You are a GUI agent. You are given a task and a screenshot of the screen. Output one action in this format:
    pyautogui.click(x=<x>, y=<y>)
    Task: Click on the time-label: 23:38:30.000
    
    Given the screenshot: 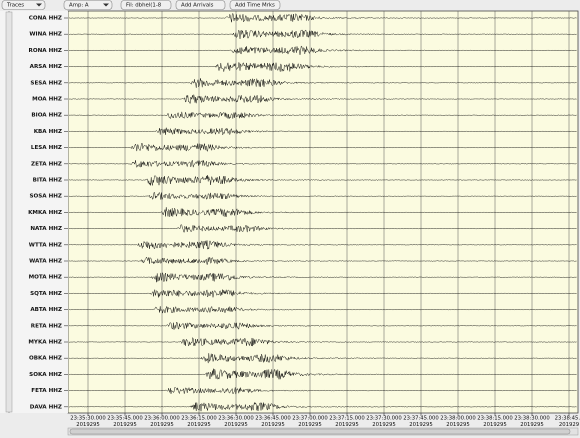 What is the action you would take?
    pyautogui.click(x=532, y=419)
    